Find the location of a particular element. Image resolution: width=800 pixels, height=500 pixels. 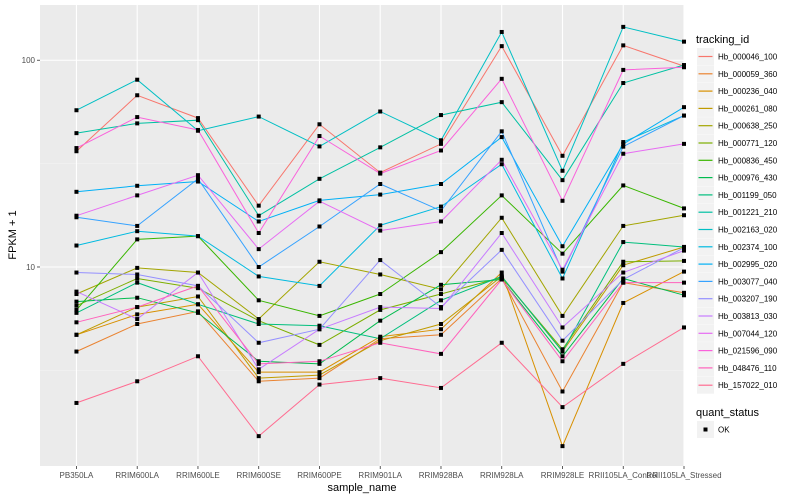

legend-label: Hb_002374_100 is located at coordinates (748, 247).